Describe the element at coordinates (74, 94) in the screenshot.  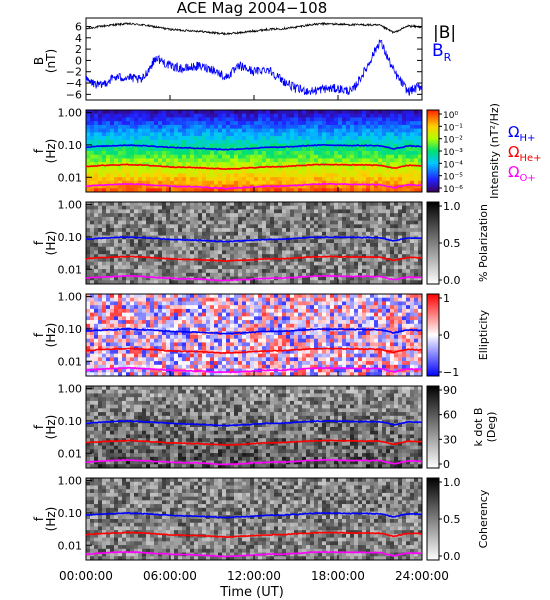
I see `b-ytick-label: −6` at that location.